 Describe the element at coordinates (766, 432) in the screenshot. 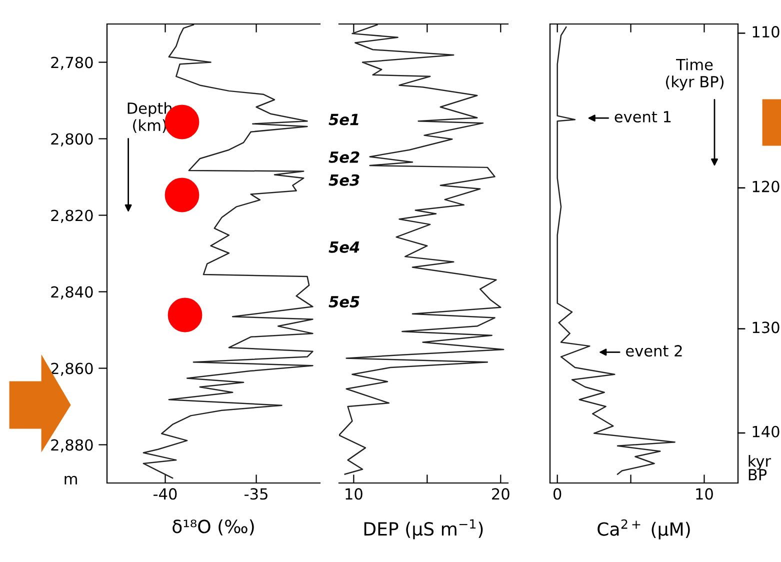

I see `text: 140` at that location.